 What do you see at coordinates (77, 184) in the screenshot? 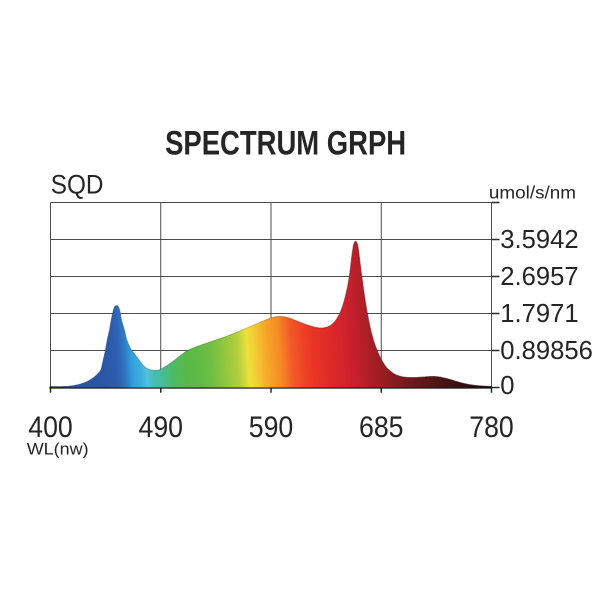
I see `svg-text: SQD` at bounding box center [77, 184].